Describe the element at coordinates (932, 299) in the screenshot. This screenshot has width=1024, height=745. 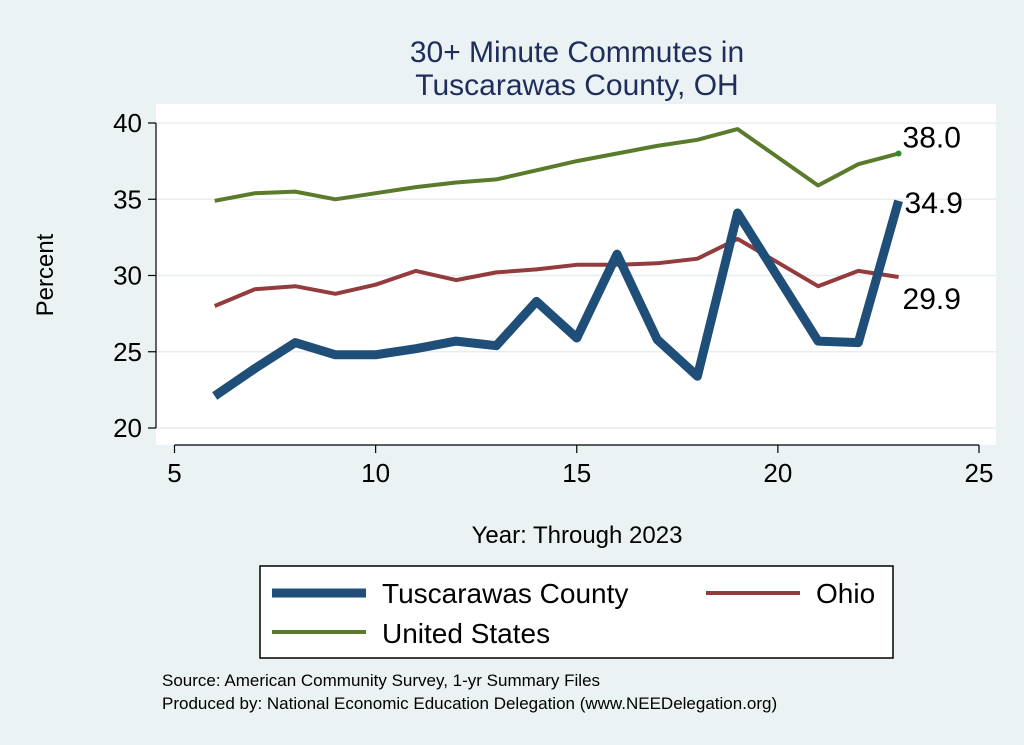
I see `end-label-ohio: 29.9` at that location.